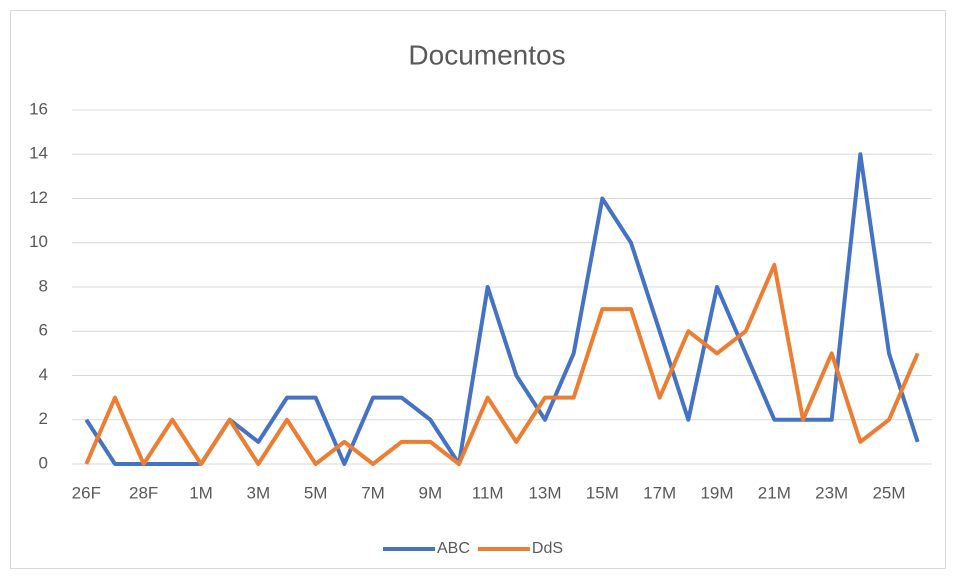 The height and width of the screenshot is (579, 956). I want to click on y-tick-label: 12, so click(38, 197).